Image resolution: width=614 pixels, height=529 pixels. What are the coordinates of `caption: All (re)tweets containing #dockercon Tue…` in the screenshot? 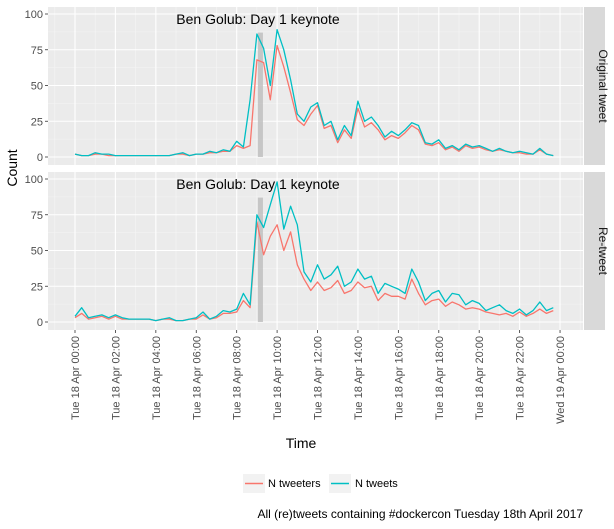 It's located at (420, 514).